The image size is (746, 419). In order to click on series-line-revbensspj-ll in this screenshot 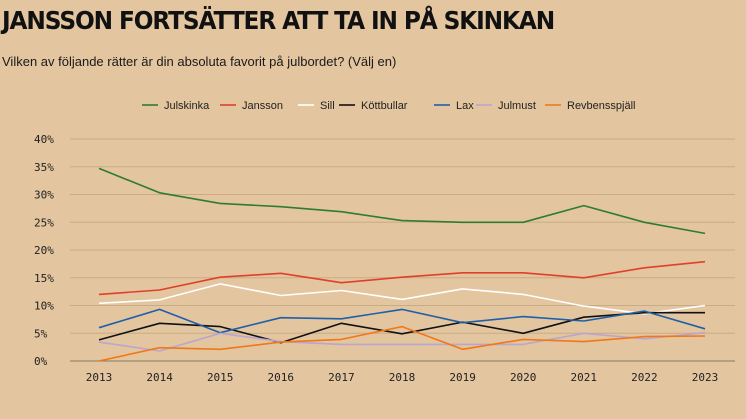, I will do `click(402, 343)`.